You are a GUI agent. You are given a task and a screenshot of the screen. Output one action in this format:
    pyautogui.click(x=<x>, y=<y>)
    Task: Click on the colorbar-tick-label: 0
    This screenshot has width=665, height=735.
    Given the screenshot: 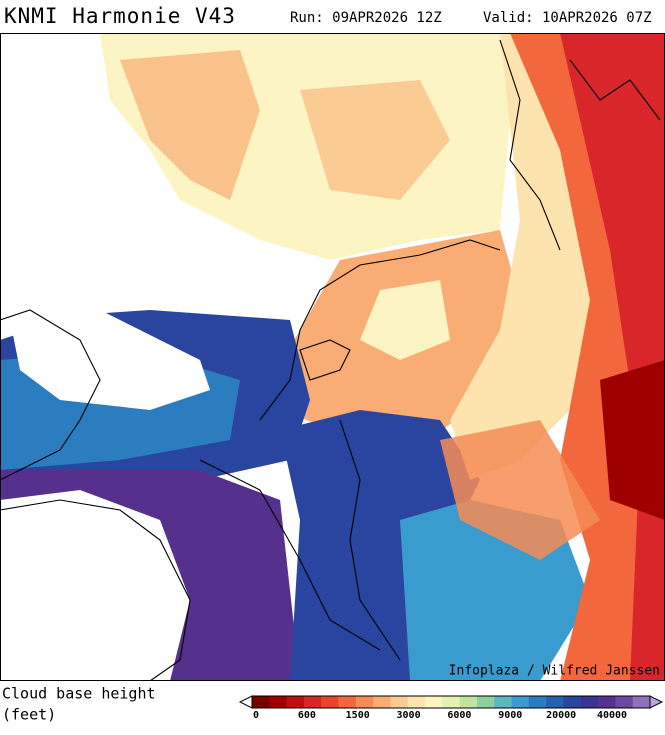 What is the action you would take?
    pyautogui.click(x=256, y=715)
    